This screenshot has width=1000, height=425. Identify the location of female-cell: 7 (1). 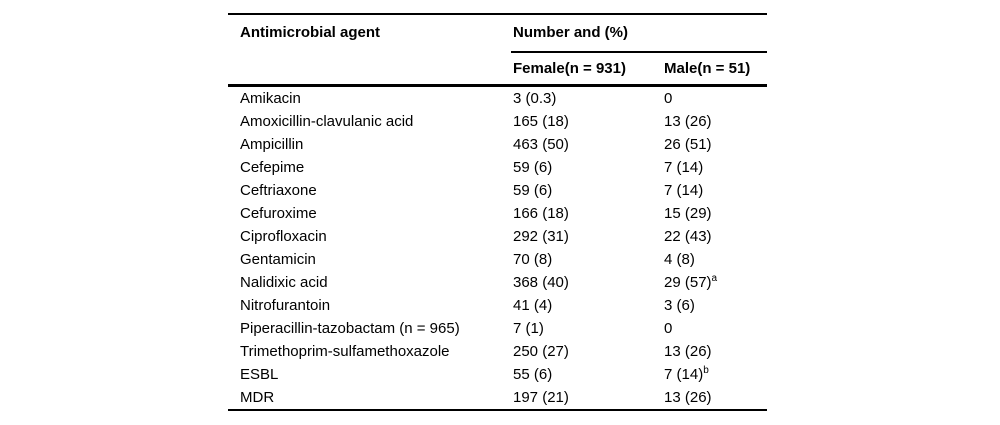
(528, 328).